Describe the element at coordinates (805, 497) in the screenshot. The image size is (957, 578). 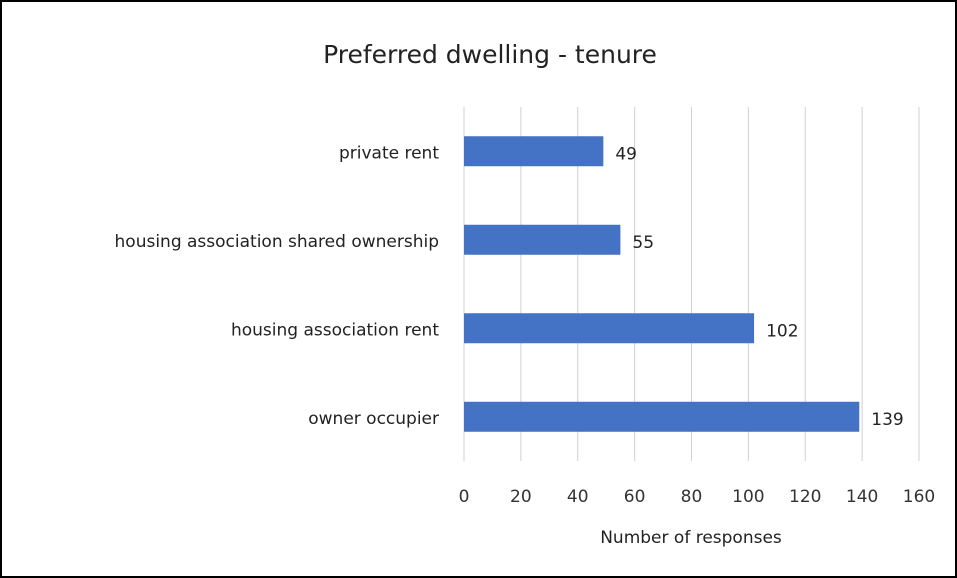
I see `x-tick-label: 120` at that location.